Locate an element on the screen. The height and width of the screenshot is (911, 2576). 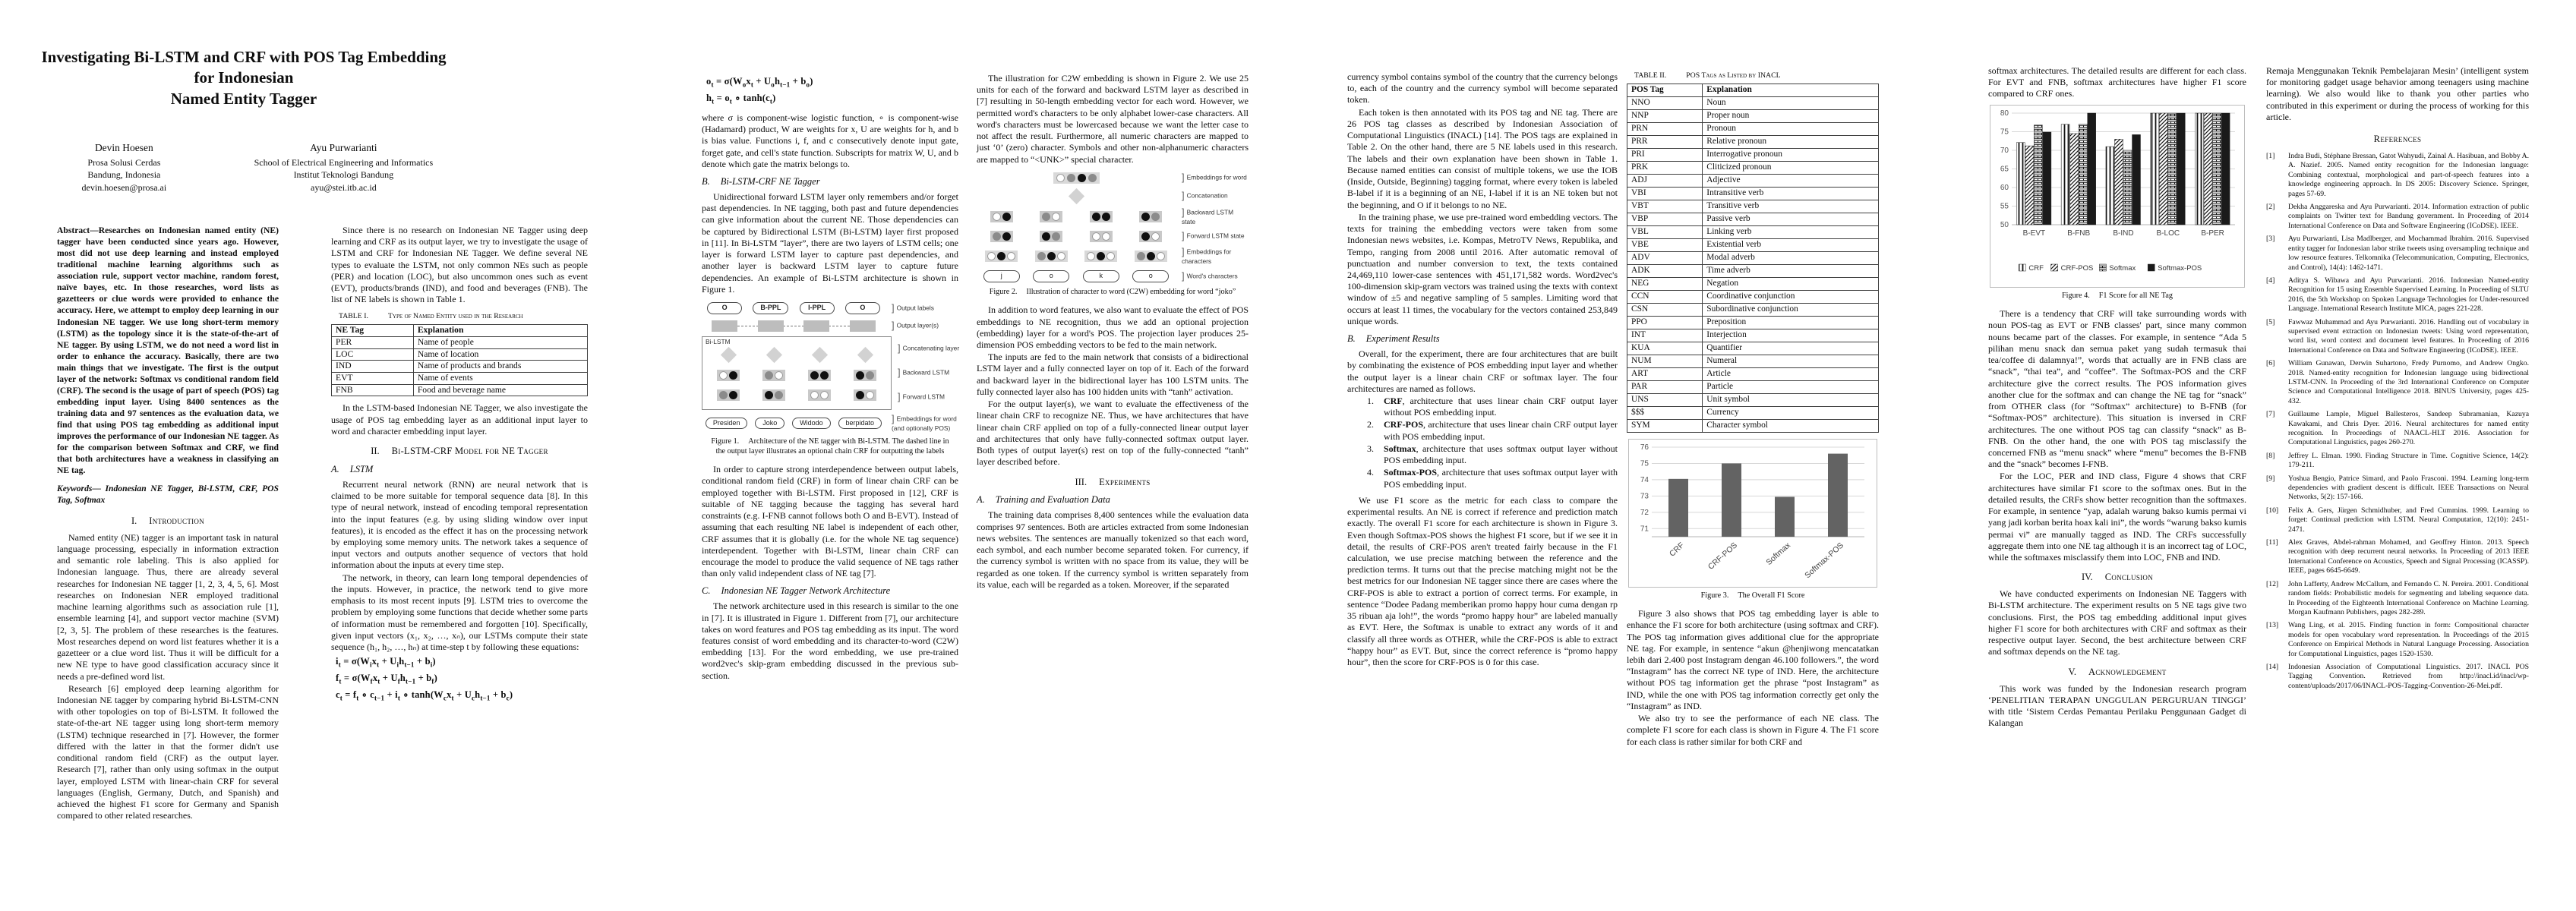
section-heading-acknowledgement: V. Acknowledgement is located at coordinates (2117, 671).